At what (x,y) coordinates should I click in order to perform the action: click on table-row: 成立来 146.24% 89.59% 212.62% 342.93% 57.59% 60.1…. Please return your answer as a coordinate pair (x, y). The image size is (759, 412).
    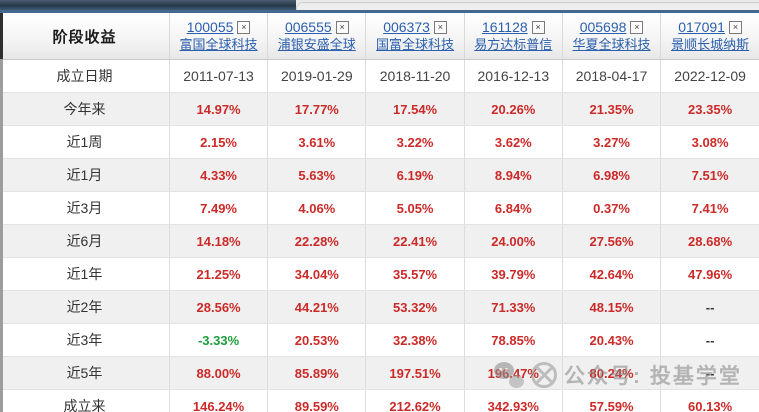
    Looking at the image, I should click on (379, 400).